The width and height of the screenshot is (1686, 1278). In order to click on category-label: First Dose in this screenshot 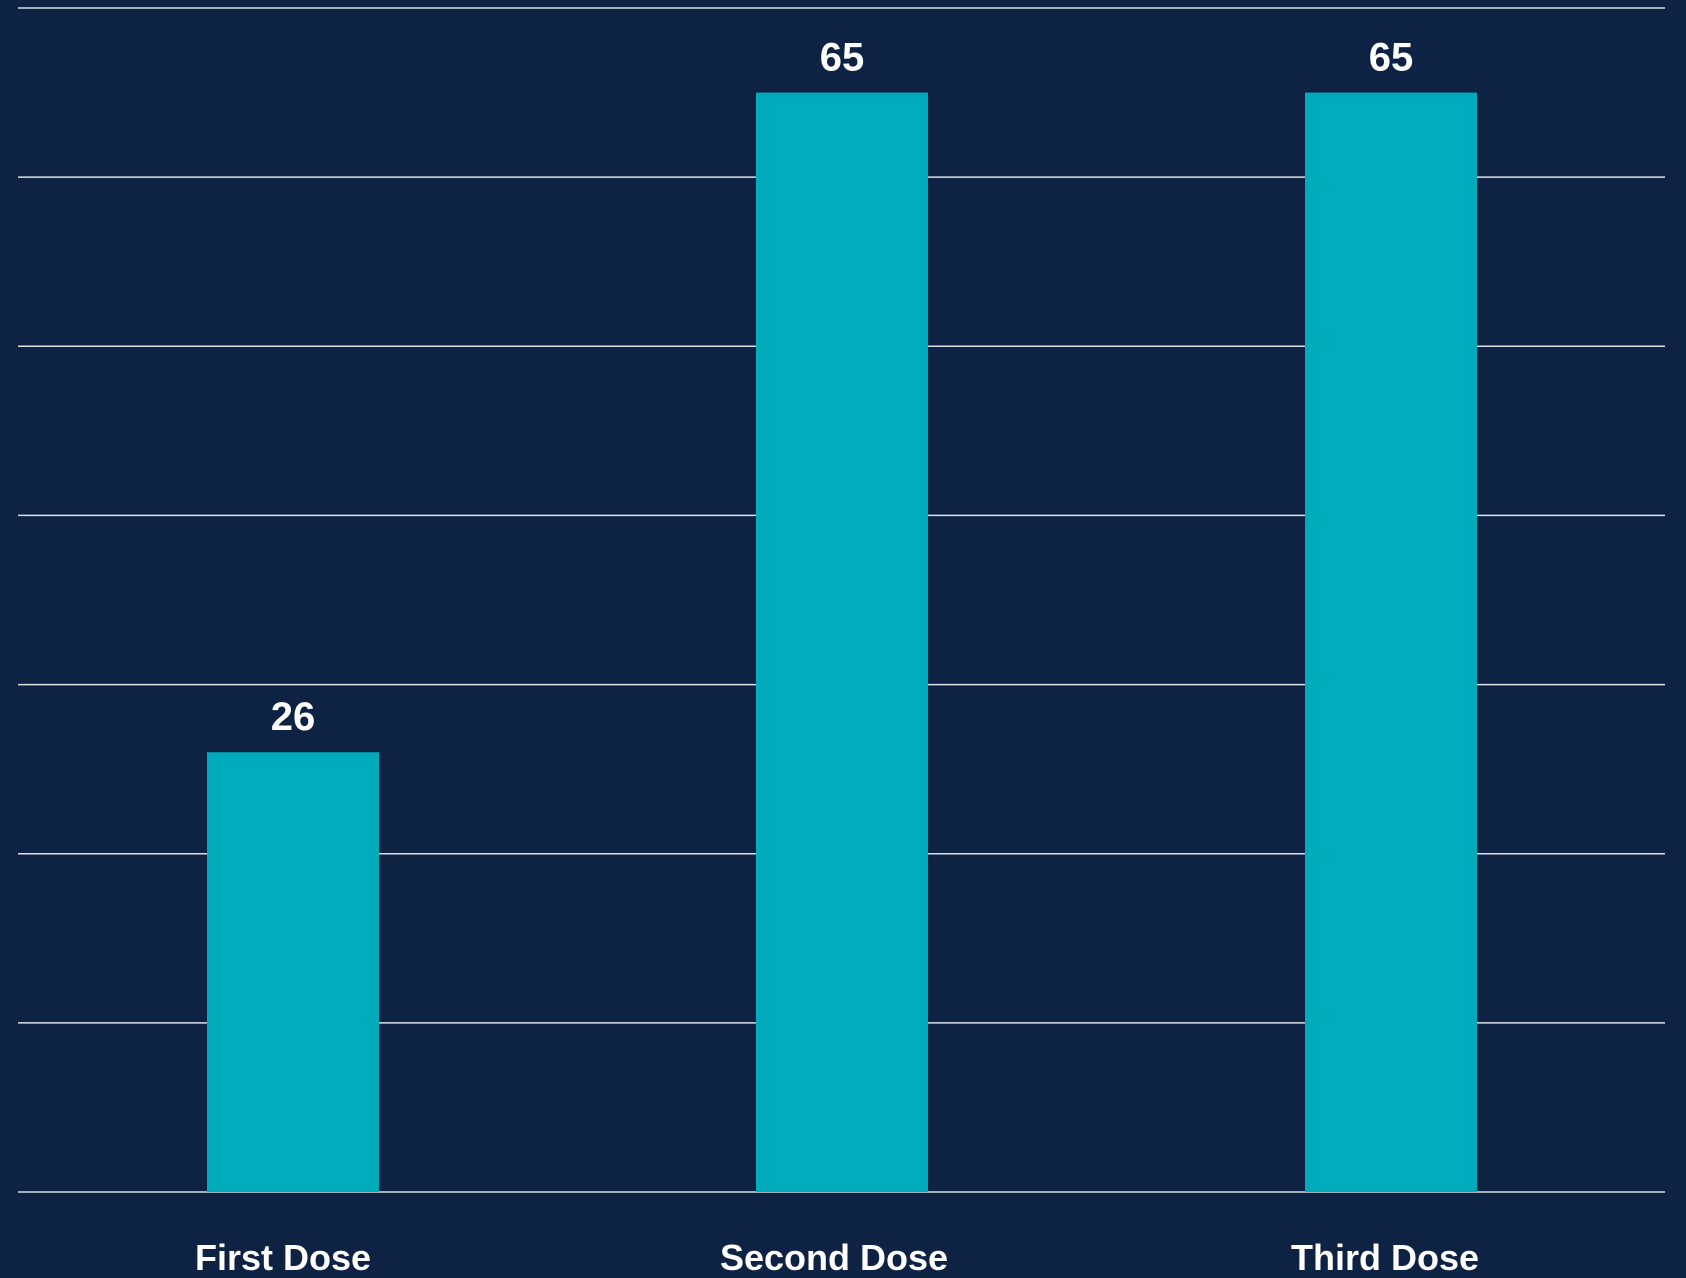, I will do `click(283, 1257)`.